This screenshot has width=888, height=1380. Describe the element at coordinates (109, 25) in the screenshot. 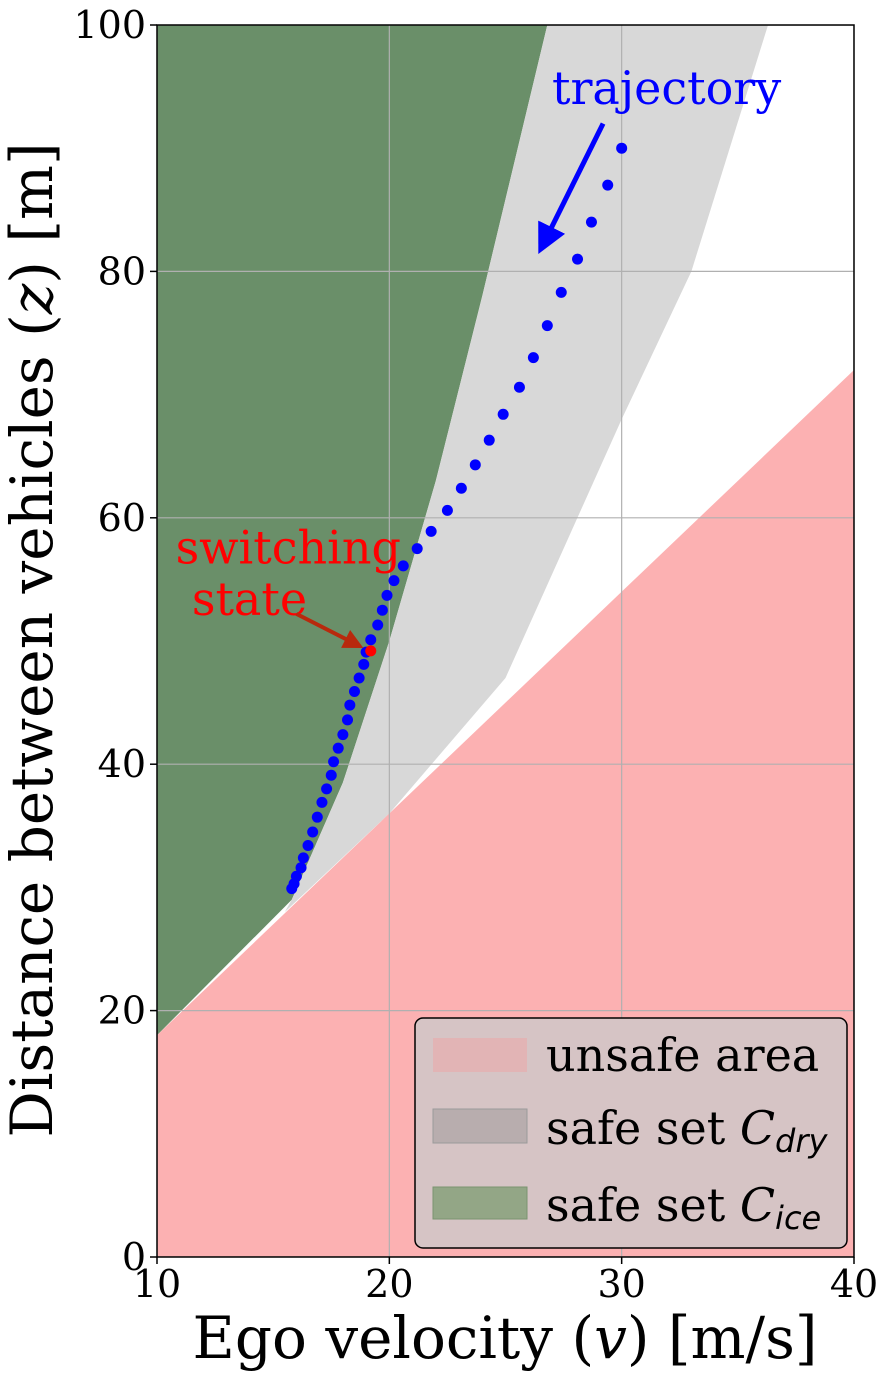

I see `y-tick-label: 100` at that location.